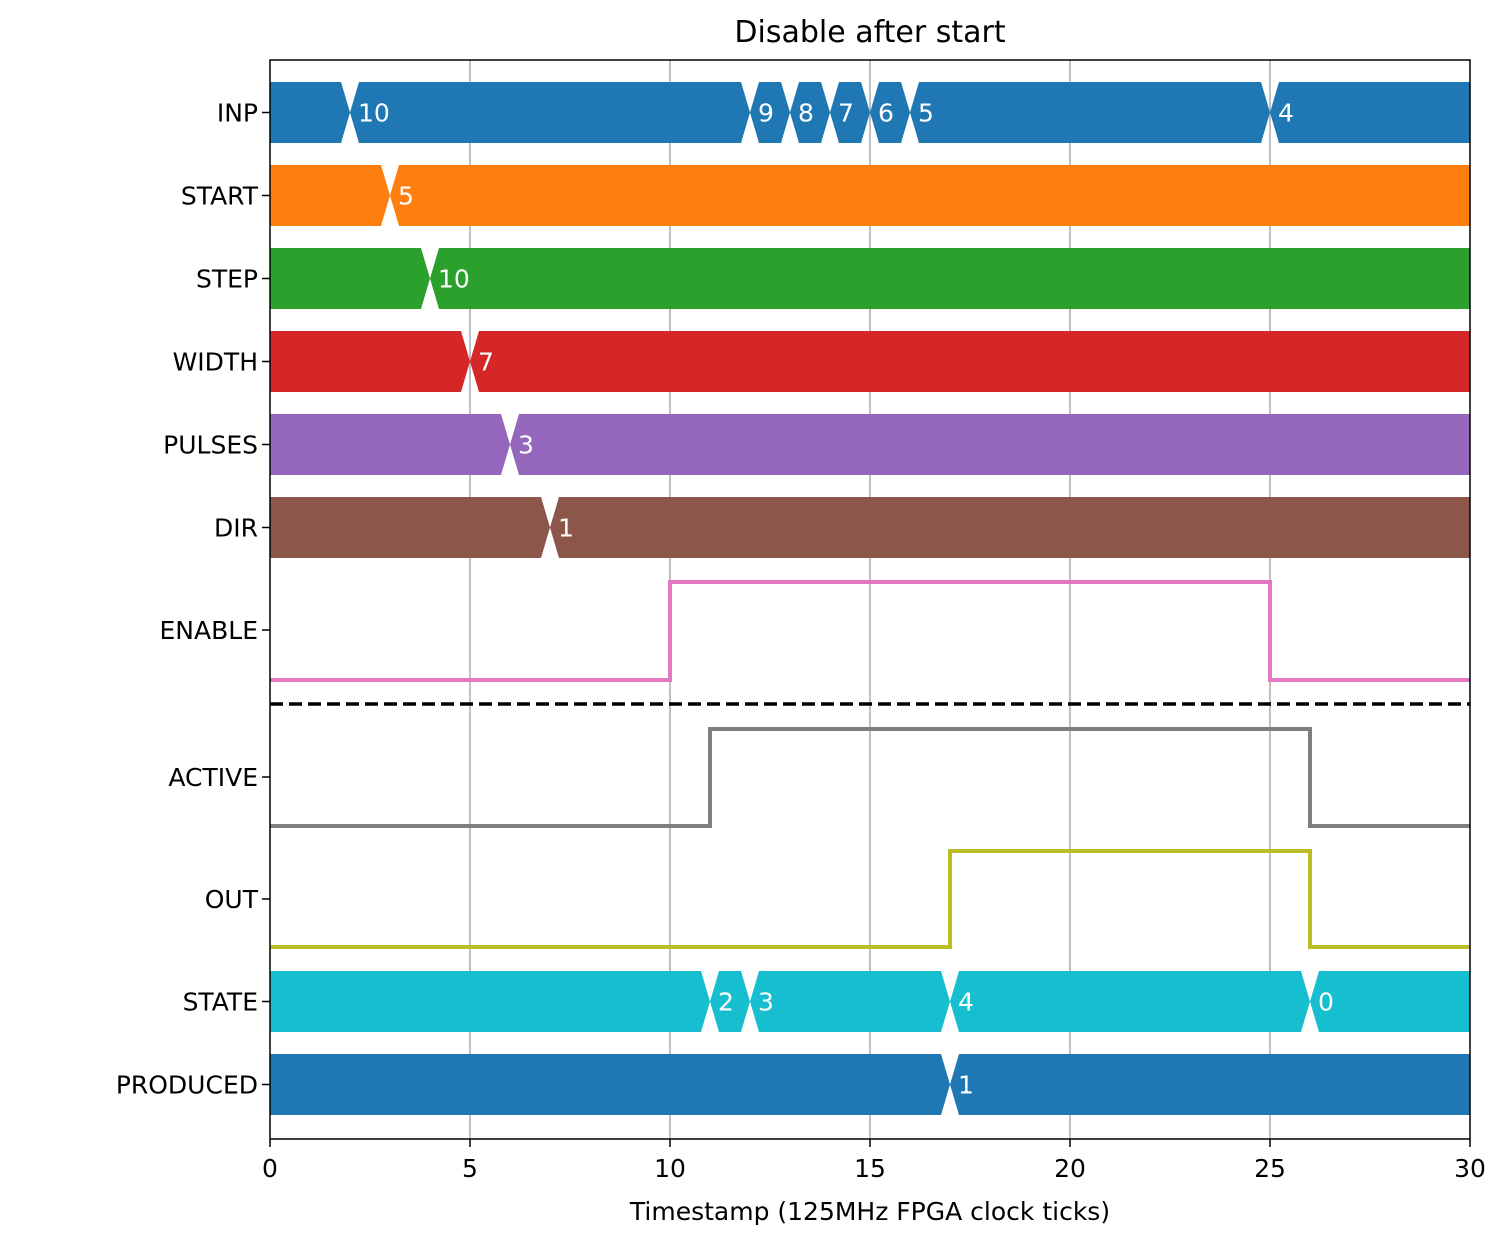  What do you see at coordinates (870, 631) in the screenshot?
I see `bit-trace-enable` at bounding box center [870, 631].